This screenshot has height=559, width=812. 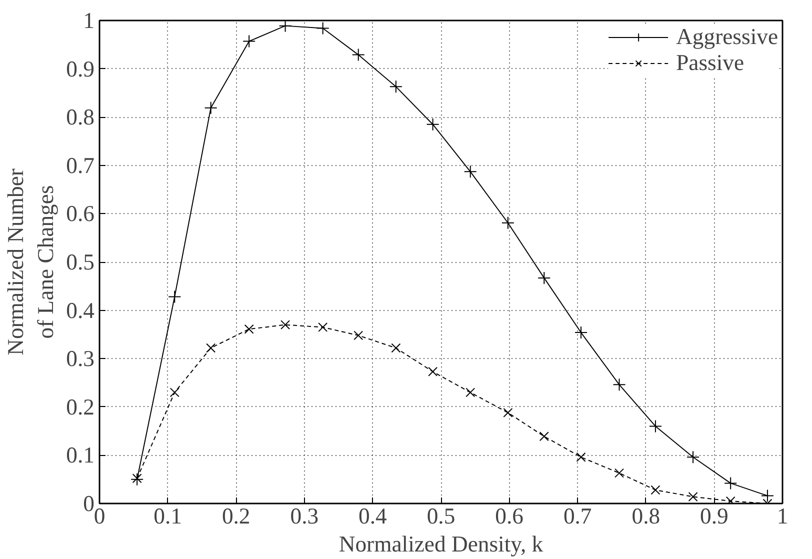 What do you see at coordinates (80, 262) in the screenshot?
I see `y-tick-label: 0.5` at bounding box center [80, 262].